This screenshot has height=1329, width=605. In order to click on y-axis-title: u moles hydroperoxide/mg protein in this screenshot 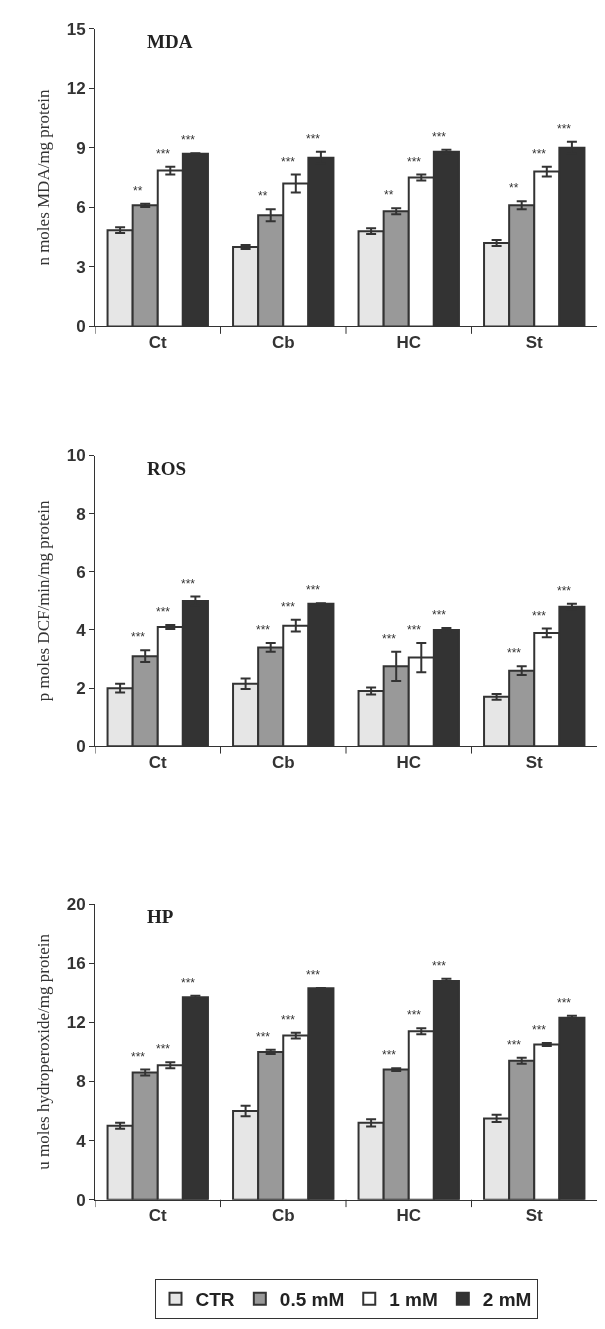, I will do `click(44, 1051)`.